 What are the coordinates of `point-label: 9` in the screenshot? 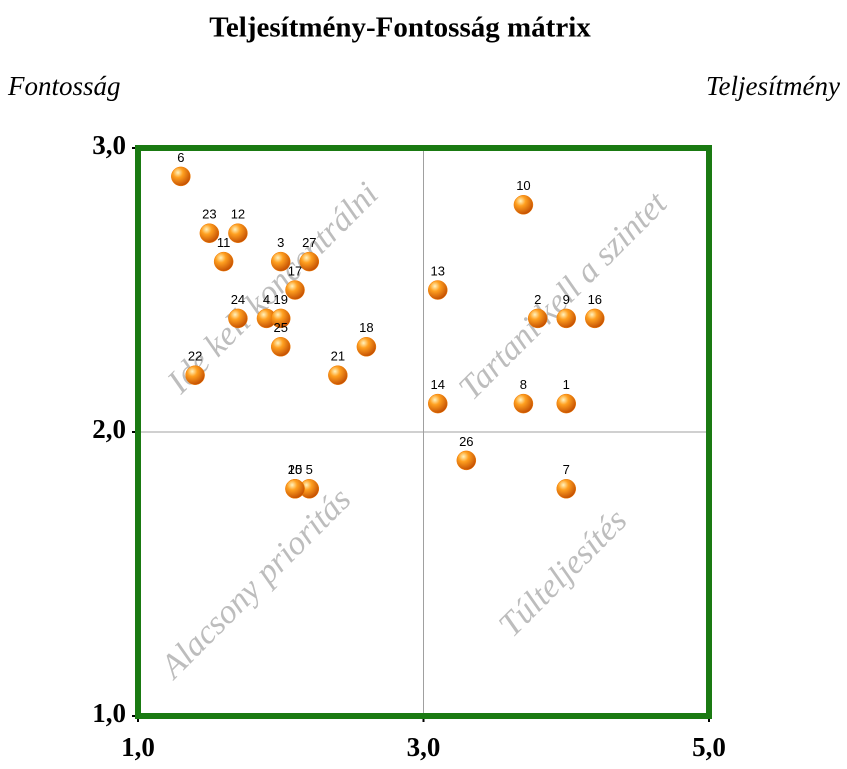 It's located at (566, 299).